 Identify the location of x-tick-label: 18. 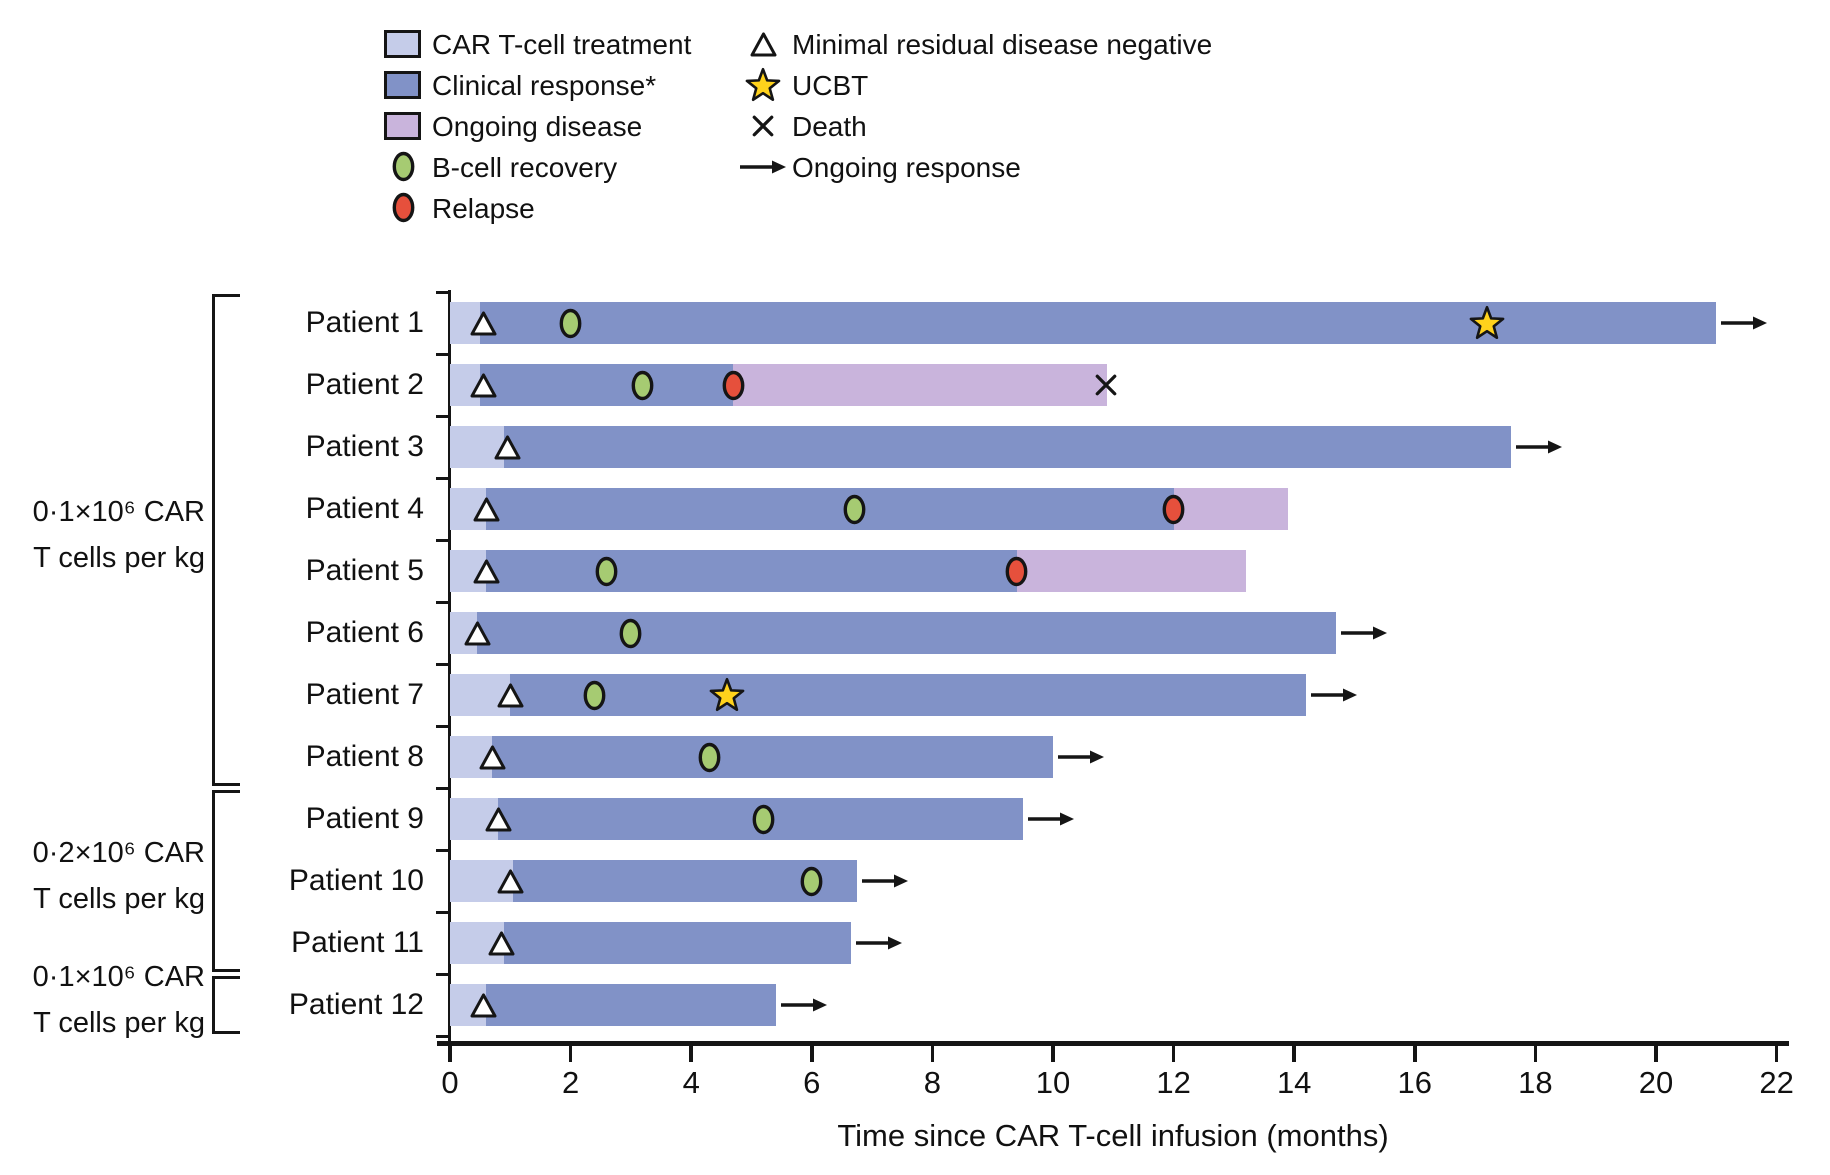
(1535, 1082).